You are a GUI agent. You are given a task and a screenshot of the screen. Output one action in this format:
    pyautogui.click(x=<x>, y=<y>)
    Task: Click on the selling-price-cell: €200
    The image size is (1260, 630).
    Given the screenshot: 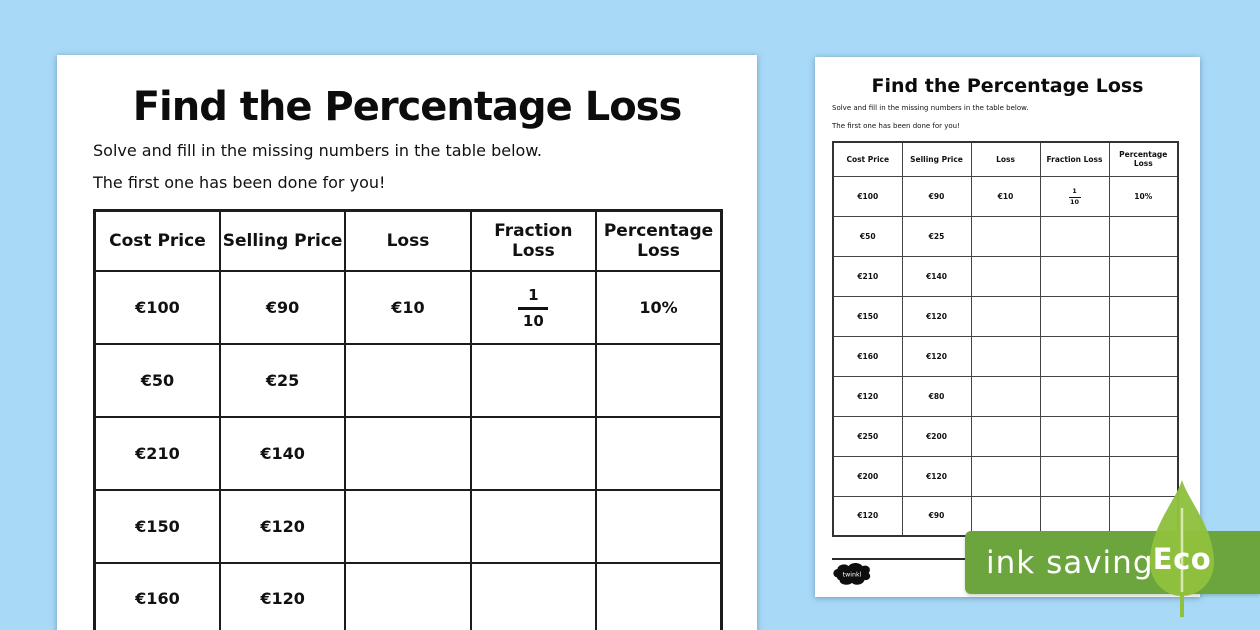 What is the action you would take?
    pyautogui.click(x=936, y=436)
    